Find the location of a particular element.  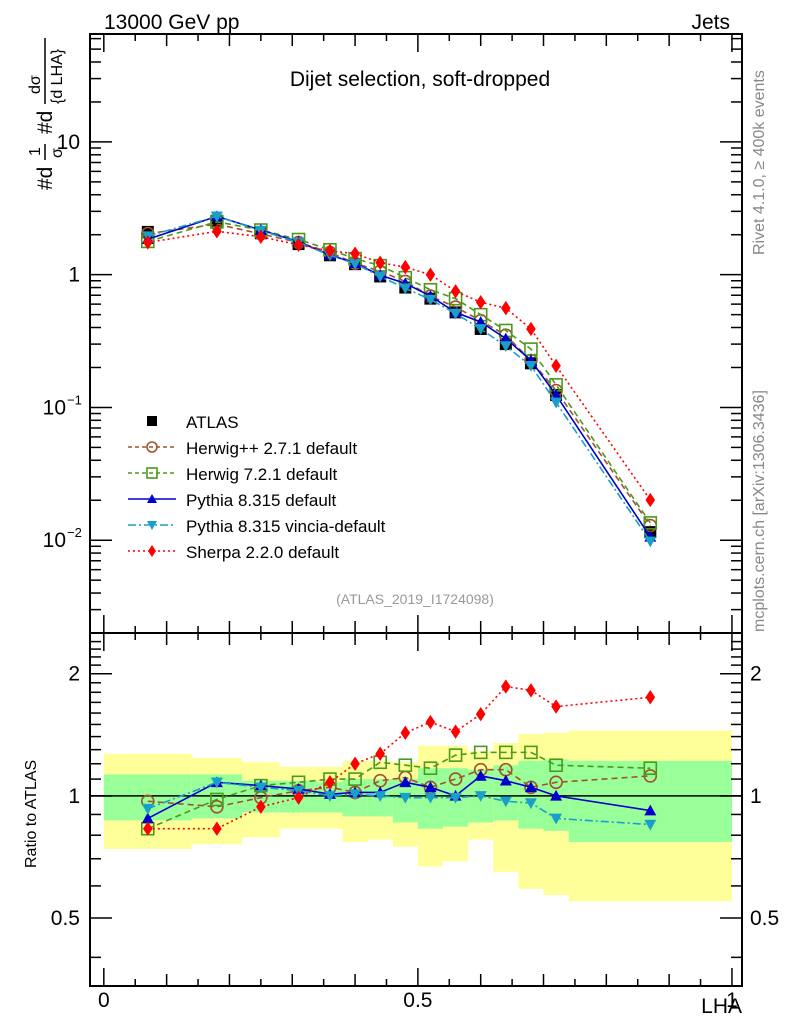

ylabel-frac1-num: 1 is located at coordinates (35, 151).